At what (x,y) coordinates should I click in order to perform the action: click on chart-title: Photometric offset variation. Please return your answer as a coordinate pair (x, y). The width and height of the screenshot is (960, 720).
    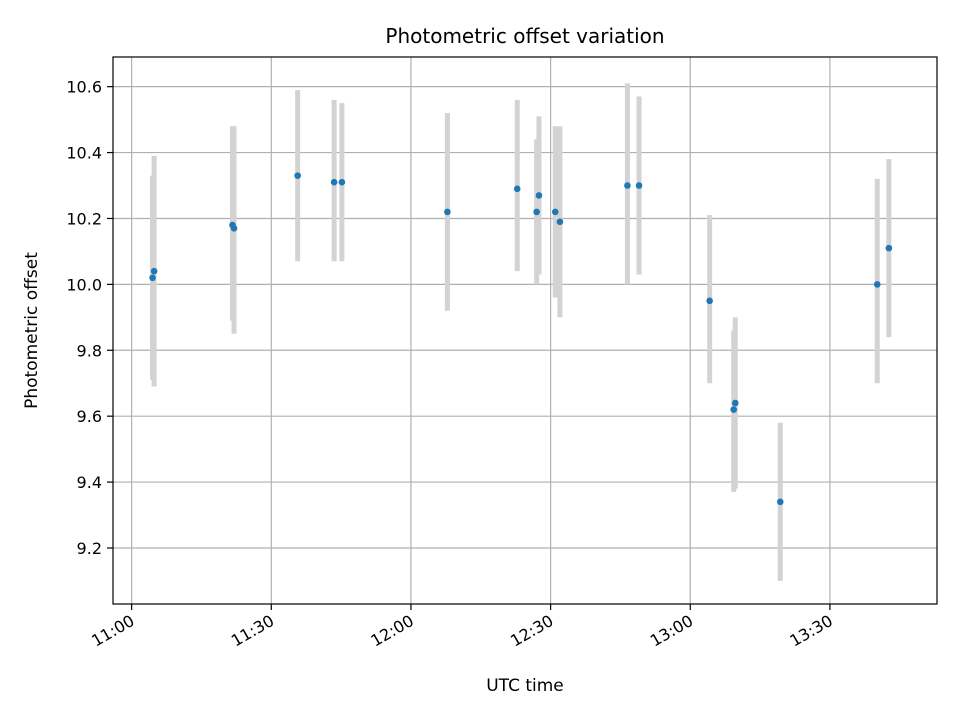
    Looking at the image, I should click on (524, 36).